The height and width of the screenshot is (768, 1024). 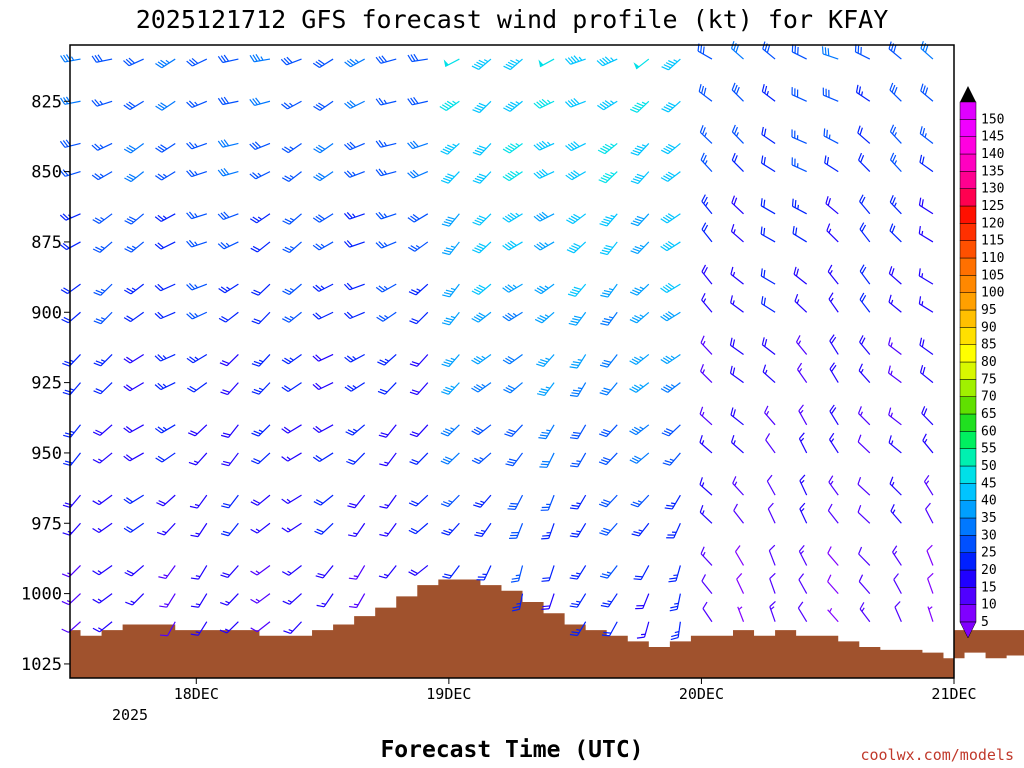 I want to click on x-tick-label: 21DEC, so click(x=953, y=694).